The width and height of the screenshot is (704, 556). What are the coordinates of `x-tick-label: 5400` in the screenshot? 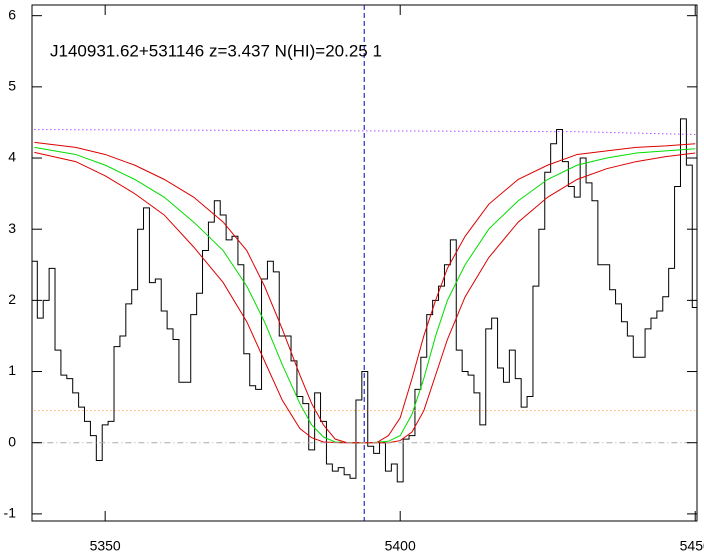 It's located at (400, 546).